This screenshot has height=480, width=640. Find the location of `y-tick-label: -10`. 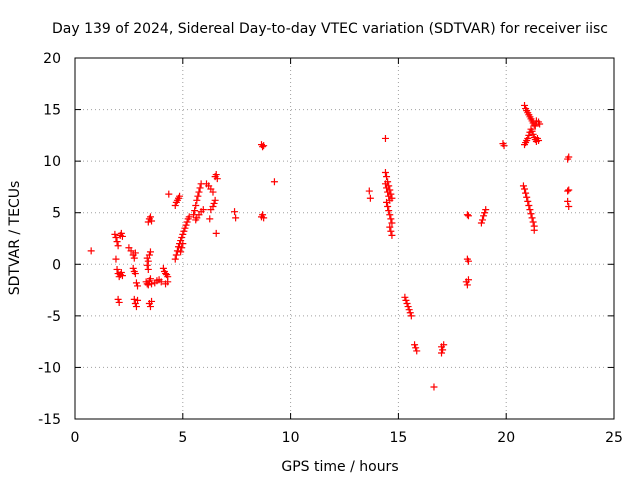

y-tick-label: -10 is located at coordinates (49, 368).